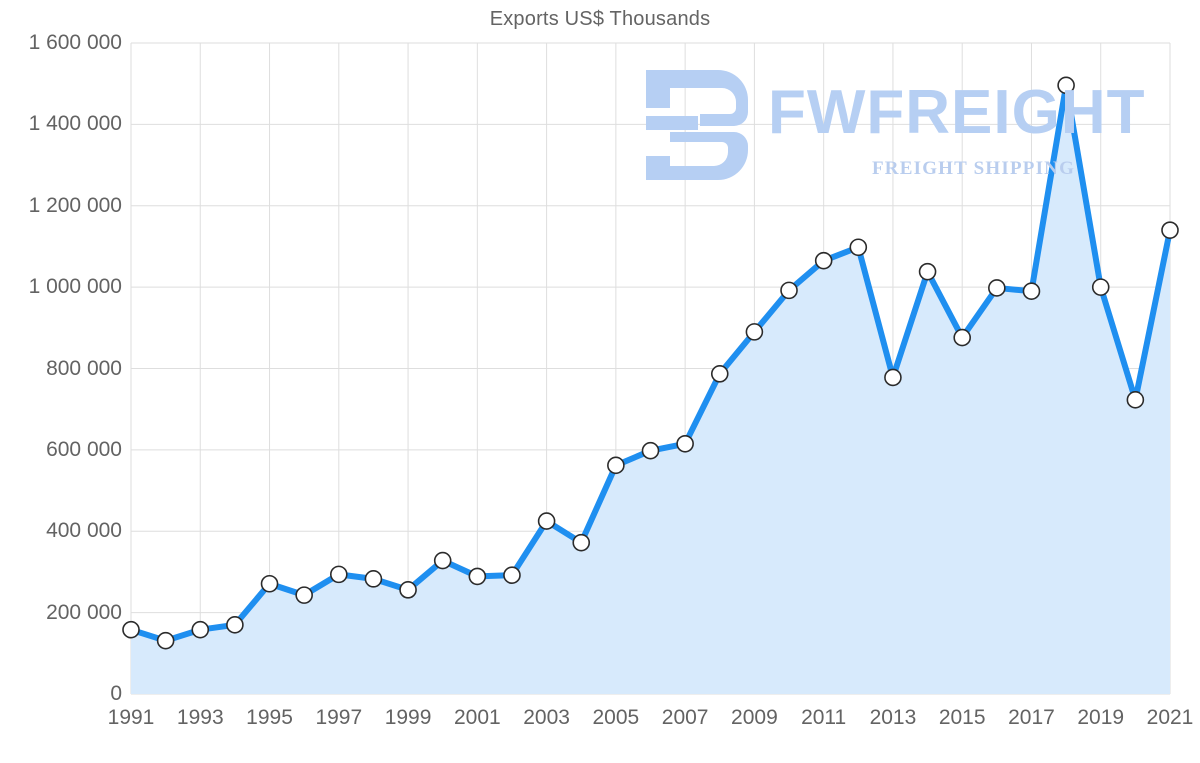 This screenshot has height=763, width=1200. What do you see at coordinates (84, 449) in the screenshot?
I see `y-axis-tick-label: 600 000` at bounding box center [84, 449].